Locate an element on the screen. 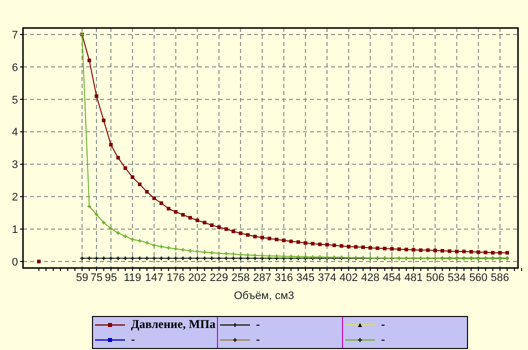 The width and height of the screenshot is (528, 350). y-tick-label: 3 is located at coordinates (15, 165).